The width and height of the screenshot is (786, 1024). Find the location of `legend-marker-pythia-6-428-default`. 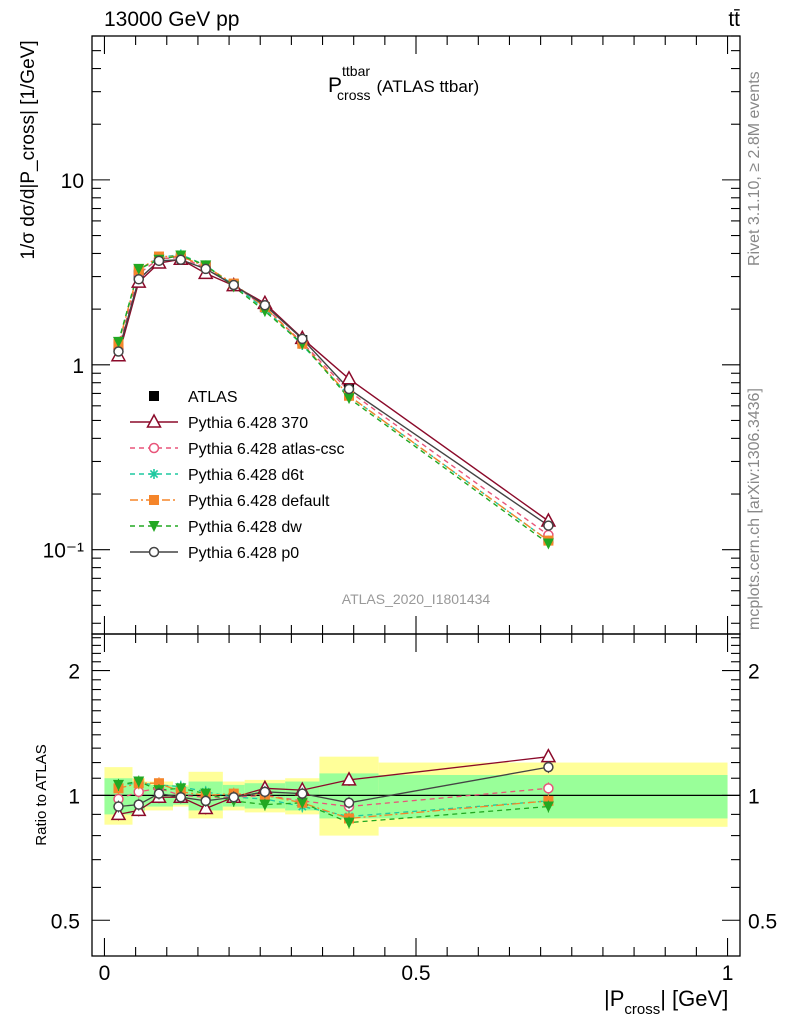

legend-marker-pythia-6-428-default is located at coordinates (154, 500).